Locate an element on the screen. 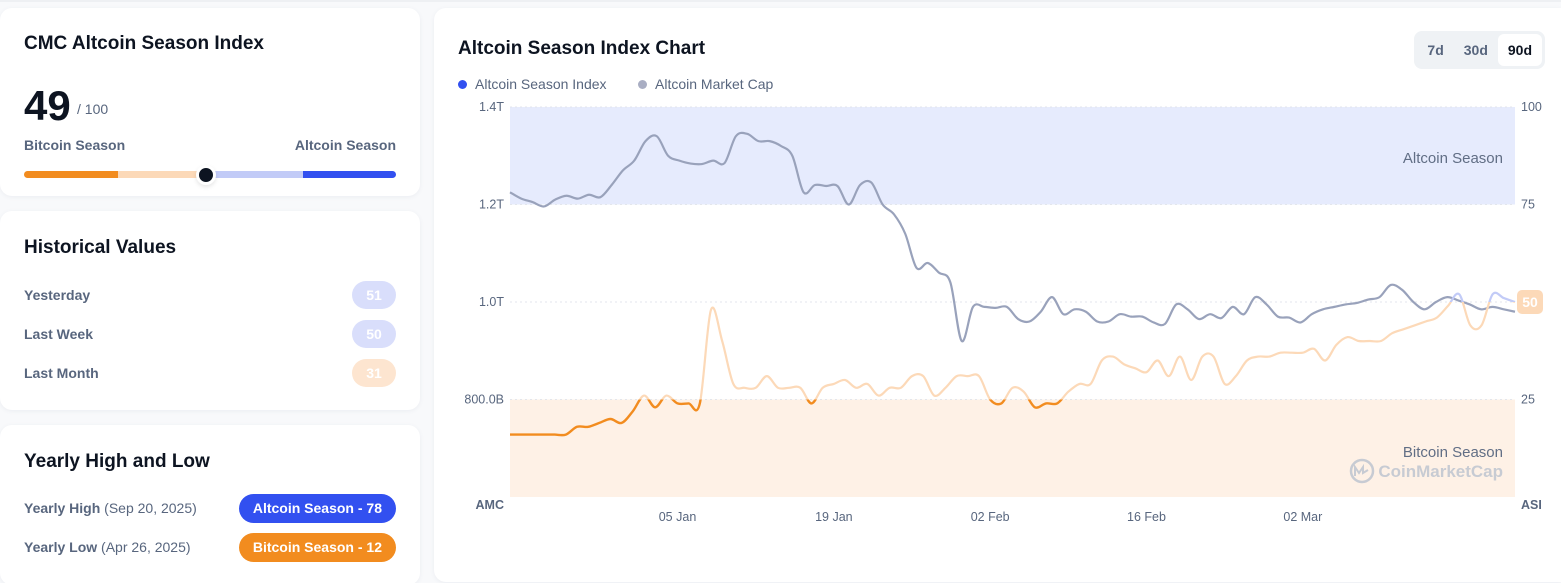  altcoin-season-zone-label: Altcoin Season is located at coordinates (1453, 158).